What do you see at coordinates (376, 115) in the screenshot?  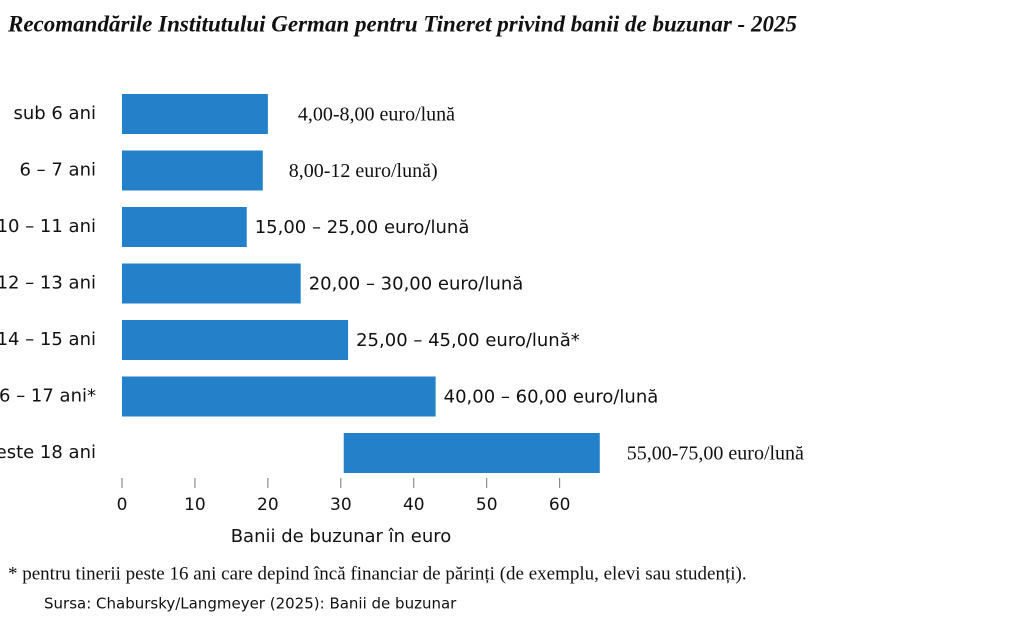 I see `bar-label: 4,00-8,00 euro/lună` at bounding box center [376, 115].